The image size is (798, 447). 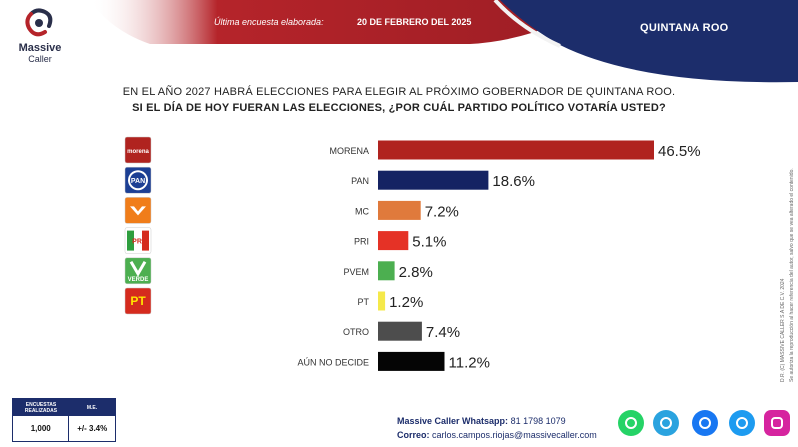 What do you see at coordinates (679, 151) in the screenshot?
I see `value-label: 46.5%` at bounding box center [679, 151].